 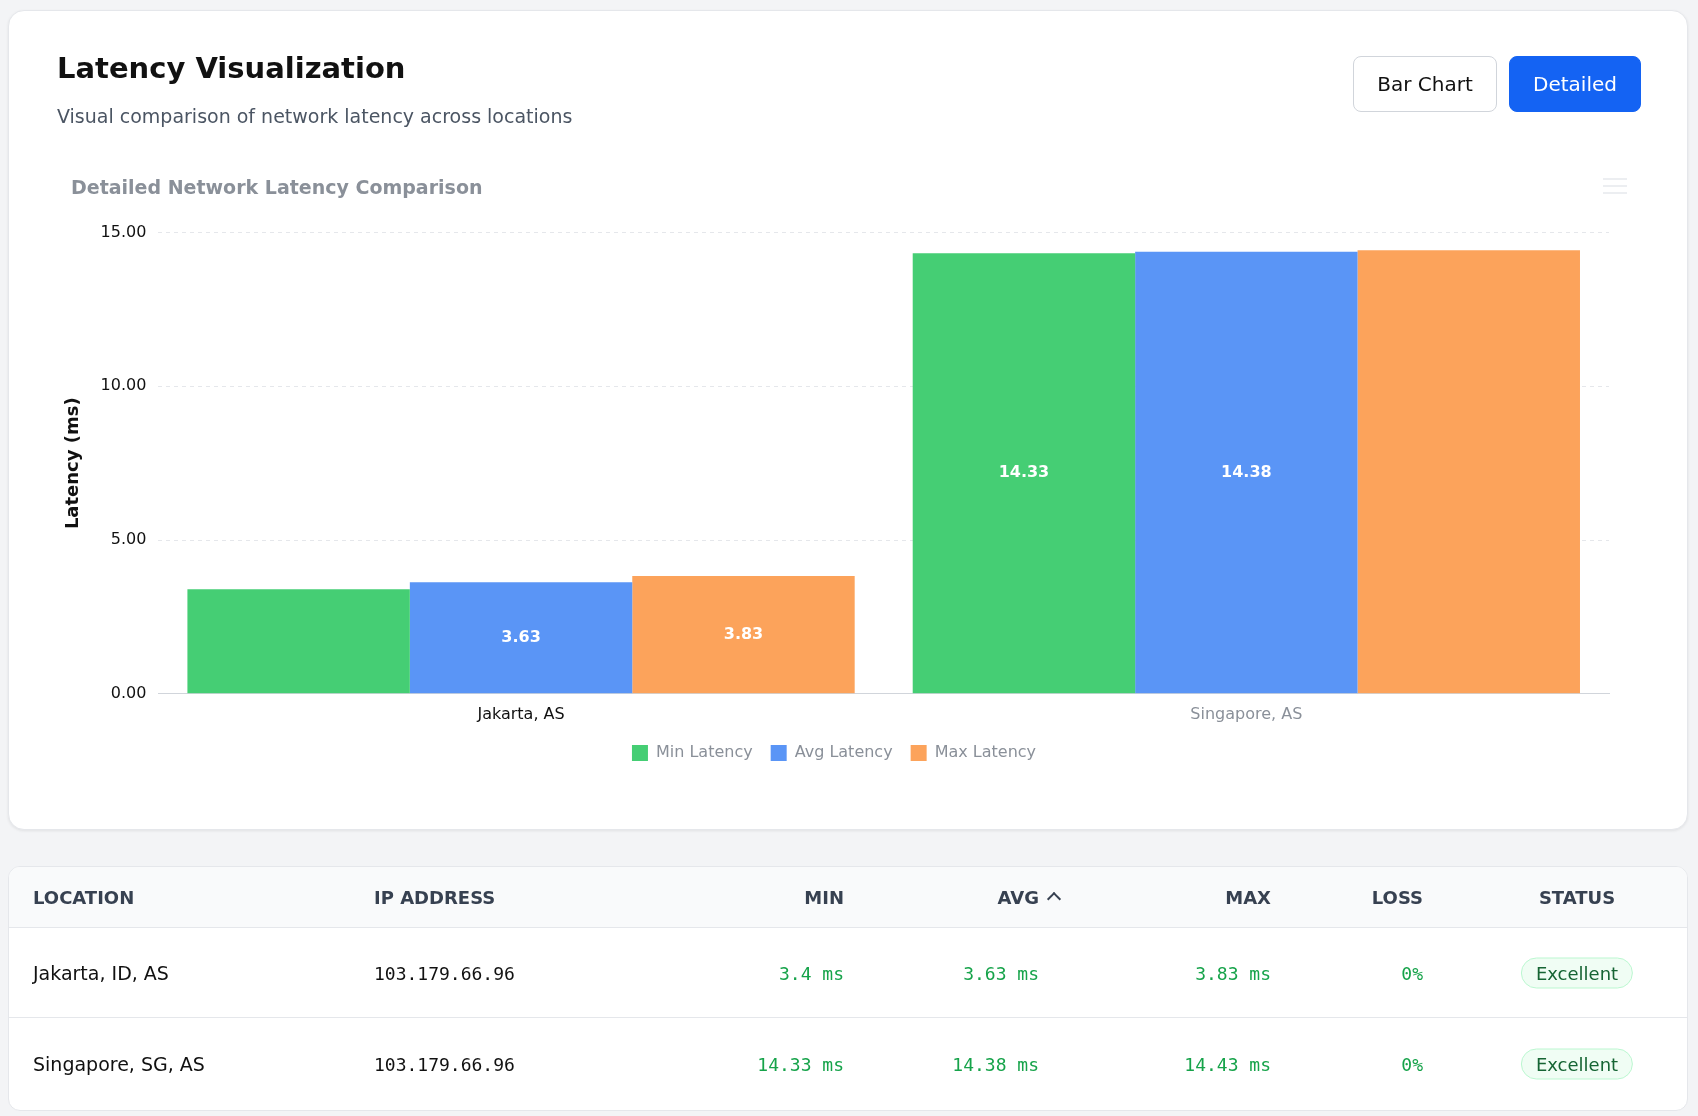 What do you see at coordinates (315, 116) in the screenshot?
I see `chart-subtitle: Visual comparison of network latency across locations` at bounding box center [315, 116].